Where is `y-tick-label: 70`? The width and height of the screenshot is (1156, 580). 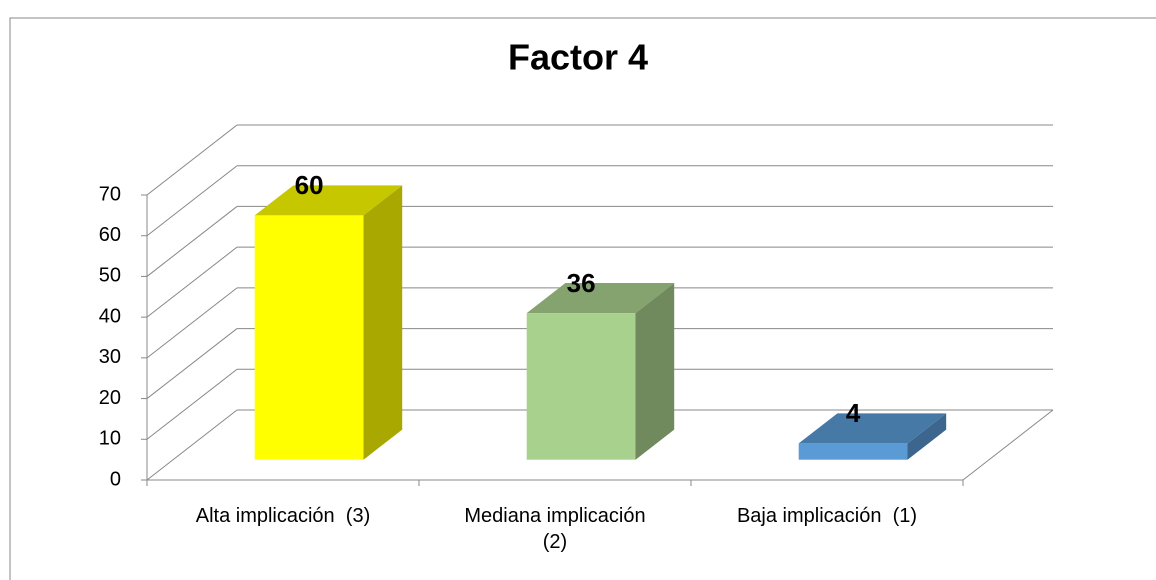 y-tick-label: 70 is located at coordinates (110, 194).